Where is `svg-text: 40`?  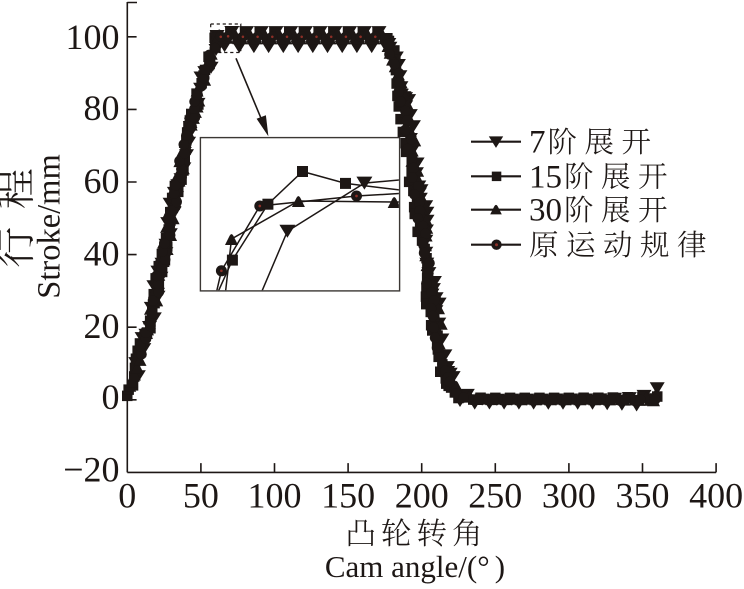
svg-text: 40 is located at coordinates (102, 253).